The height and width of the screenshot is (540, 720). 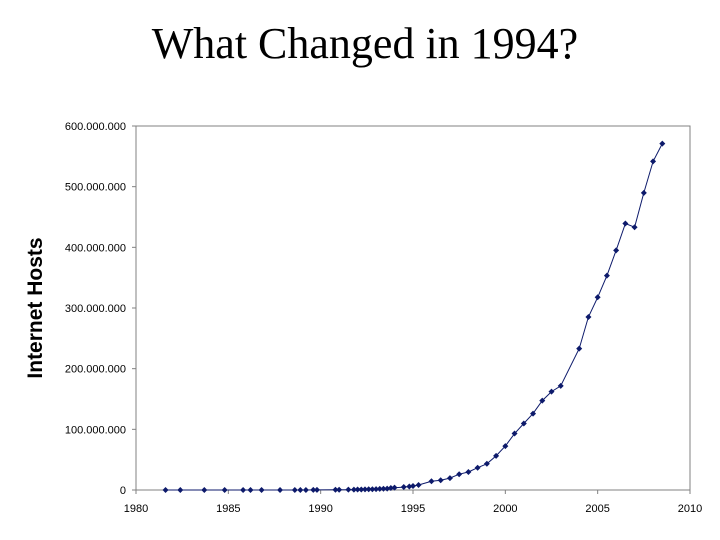 I want to click on x-tick-label: 1995, so click(x=413, y=509).